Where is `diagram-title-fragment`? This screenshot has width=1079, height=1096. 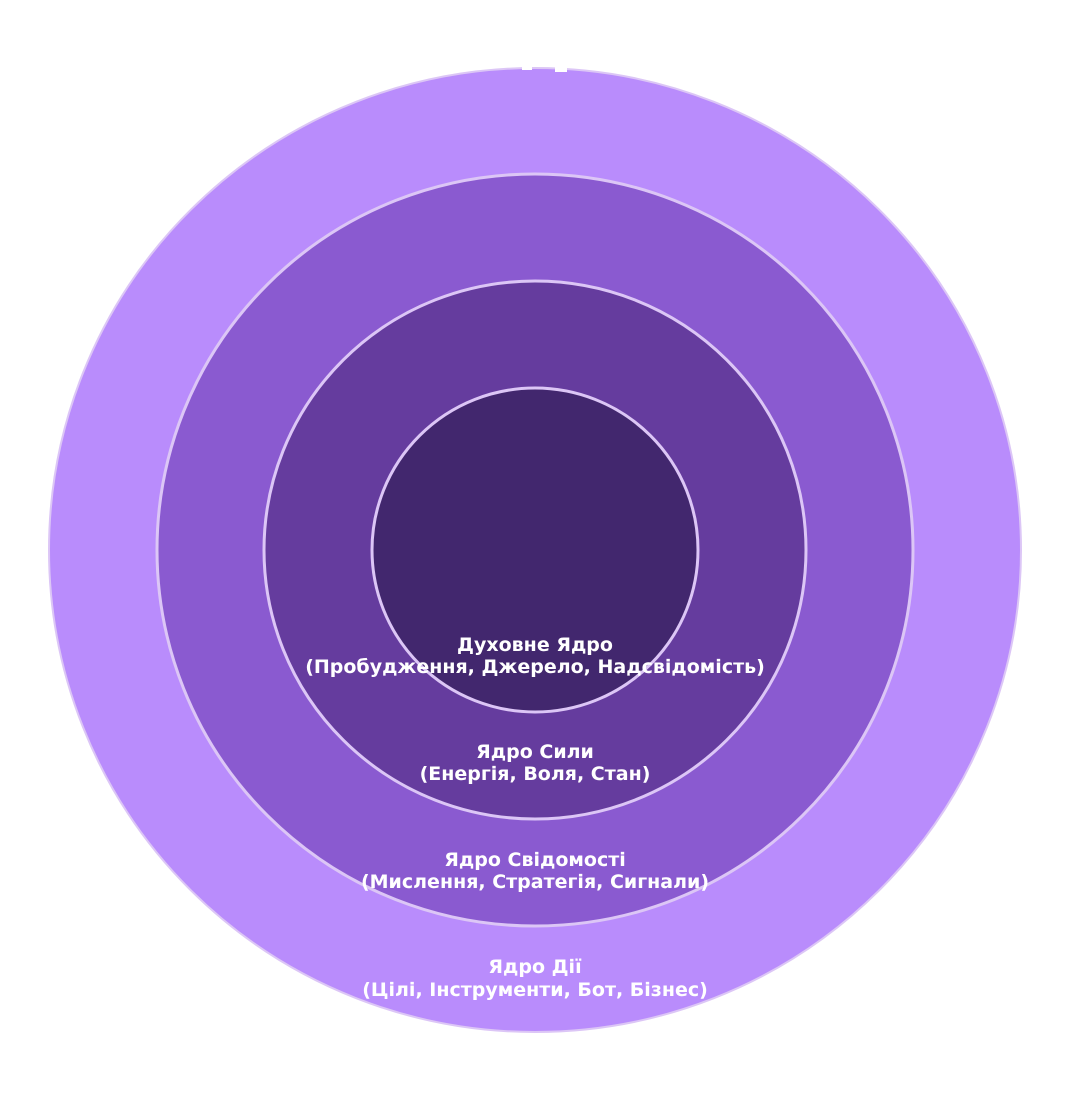 diagram-title-fragment is located at coordinates (544, 67).